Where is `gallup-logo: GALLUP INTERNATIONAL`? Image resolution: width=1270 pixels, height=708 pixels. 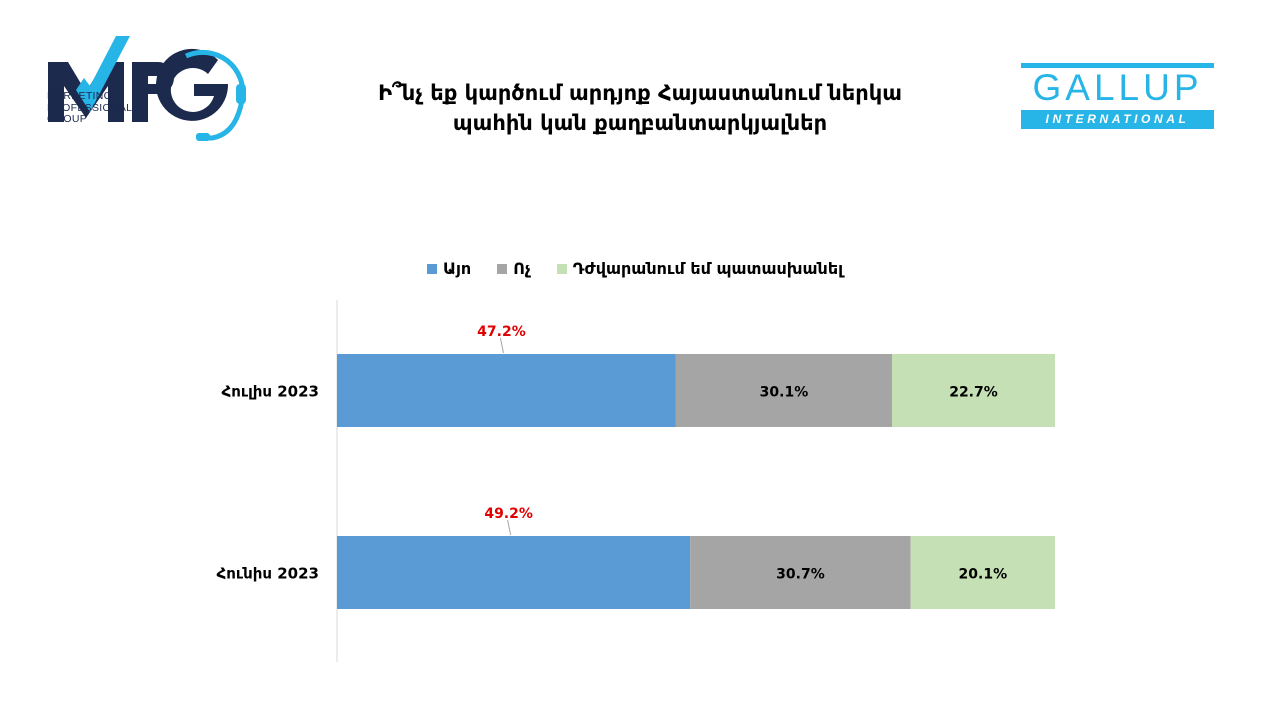 gallup-logo: GALLUP INTERNATIONAL is located at coordinates (1117, 96).